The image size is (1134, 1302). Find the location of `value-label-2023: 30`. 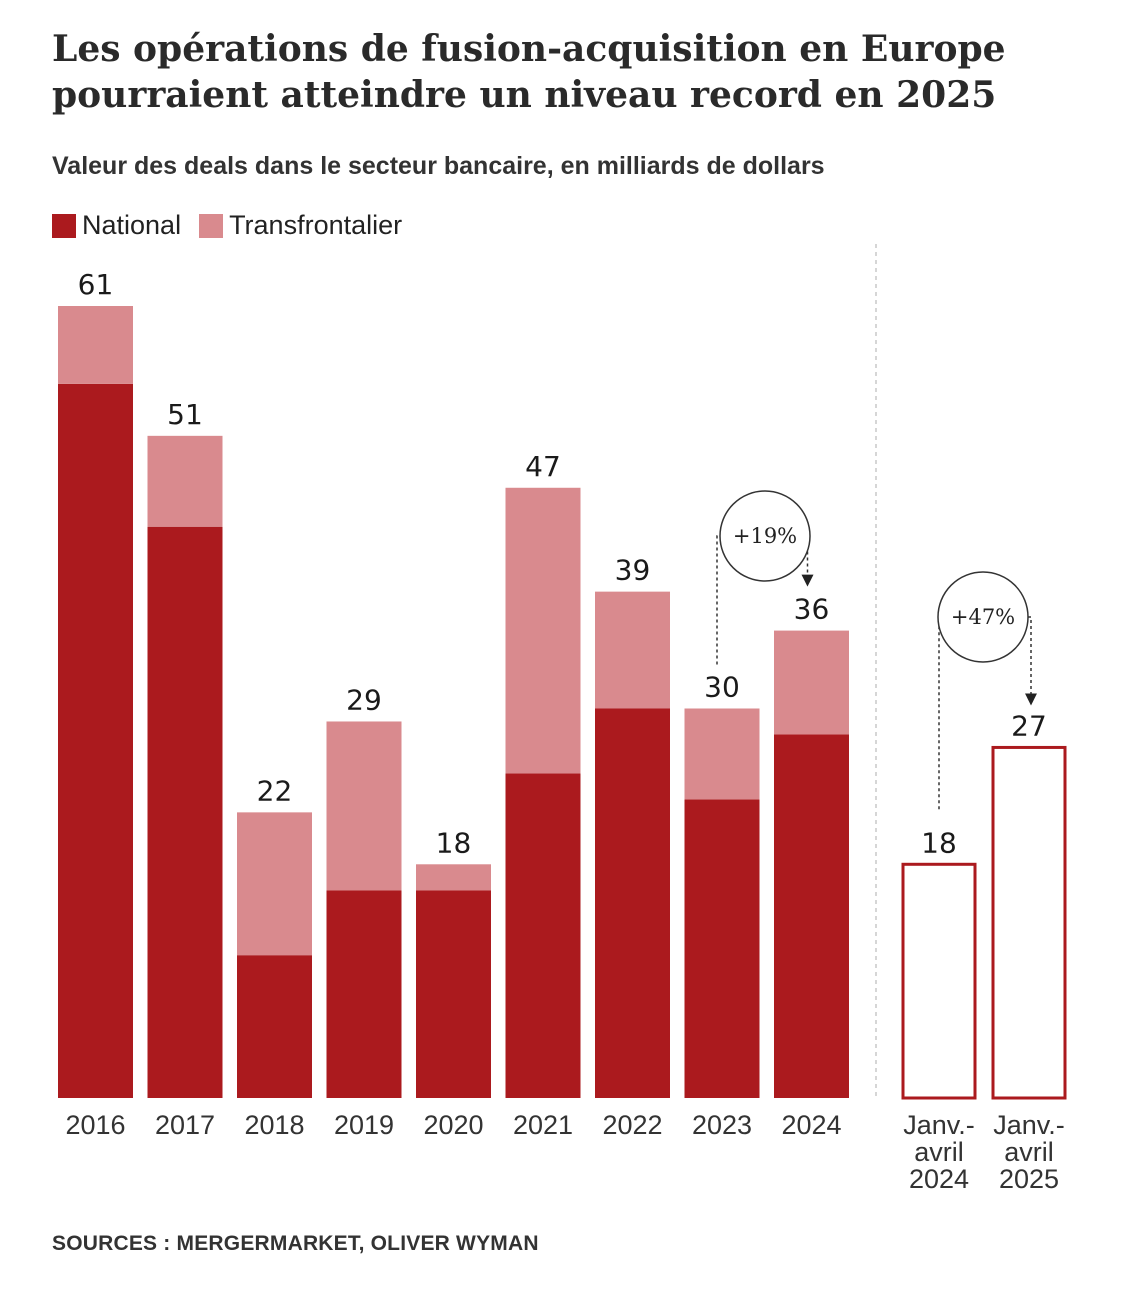

value-label-2023: 30 is located at coordinates (722, 686).